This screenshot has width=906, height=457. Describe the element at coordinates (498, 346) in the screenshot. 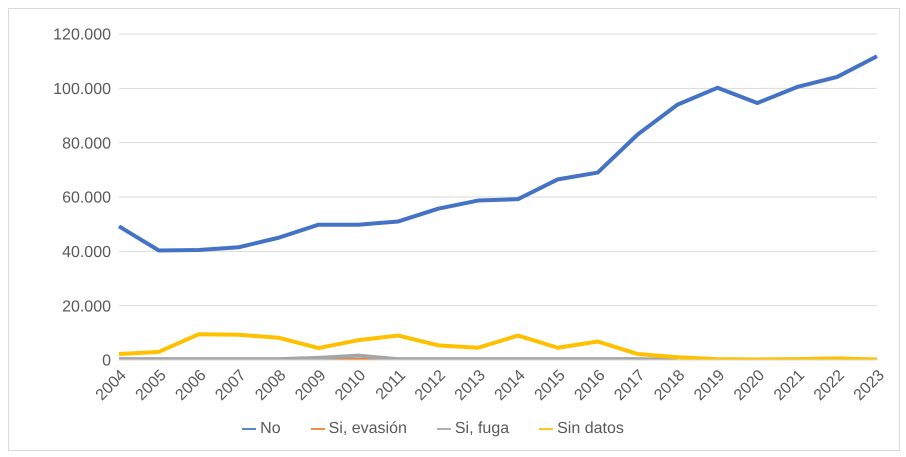

I see `line-series` at that location.